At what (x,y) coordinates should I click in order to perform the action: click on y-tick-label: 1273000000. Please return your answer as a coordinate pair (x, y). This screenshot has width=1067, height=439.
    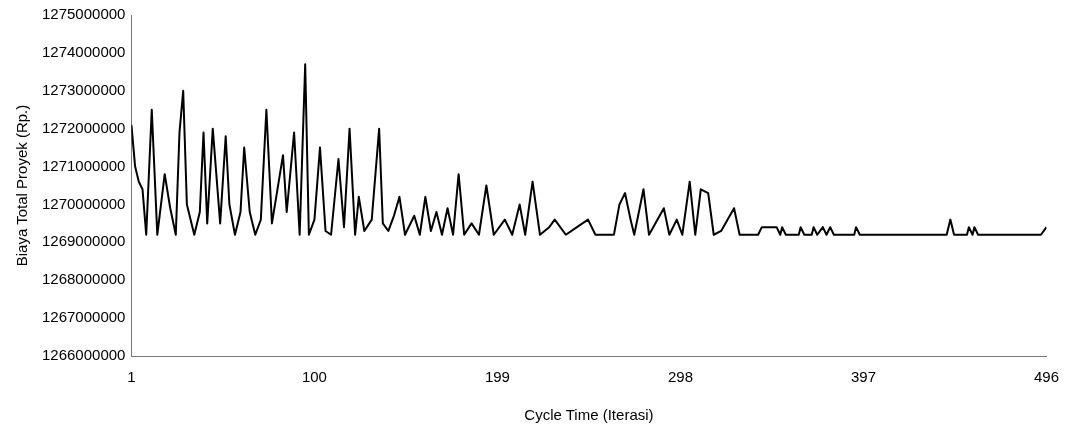
    Looking at the image, I should click on (83, 89).